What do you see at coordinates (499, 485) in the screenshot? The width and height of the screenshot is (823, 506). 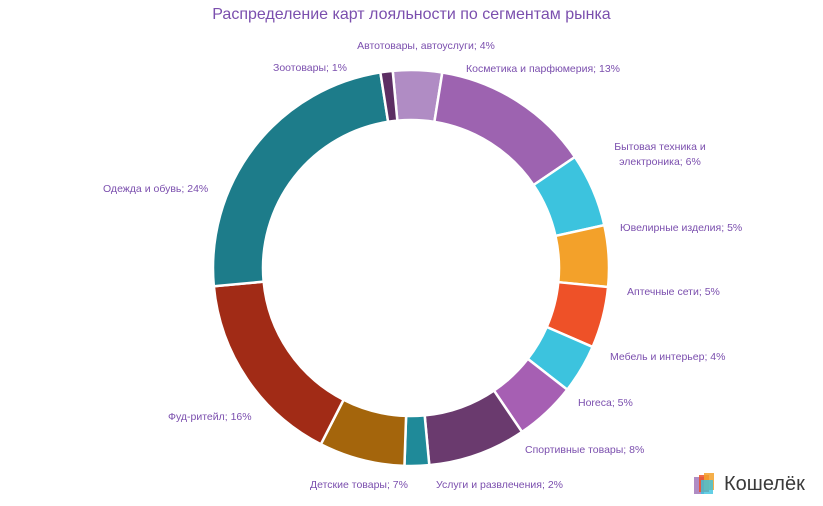 I see `slice-label-9: Услуги и развлечения; 2%` at bounding box center [499, 485].